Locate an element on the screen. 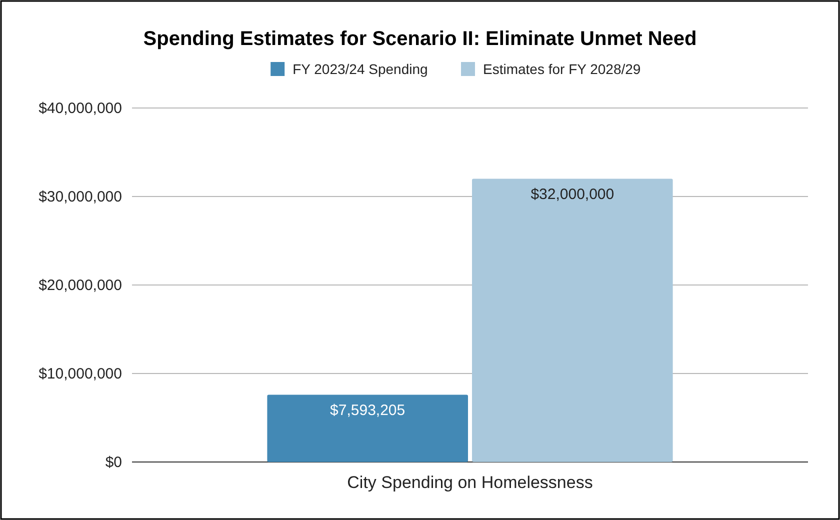 Image resolution: width=840 pixels, height=520 pixels. y-tick-label: $0 is located at coordinates (113, 462).